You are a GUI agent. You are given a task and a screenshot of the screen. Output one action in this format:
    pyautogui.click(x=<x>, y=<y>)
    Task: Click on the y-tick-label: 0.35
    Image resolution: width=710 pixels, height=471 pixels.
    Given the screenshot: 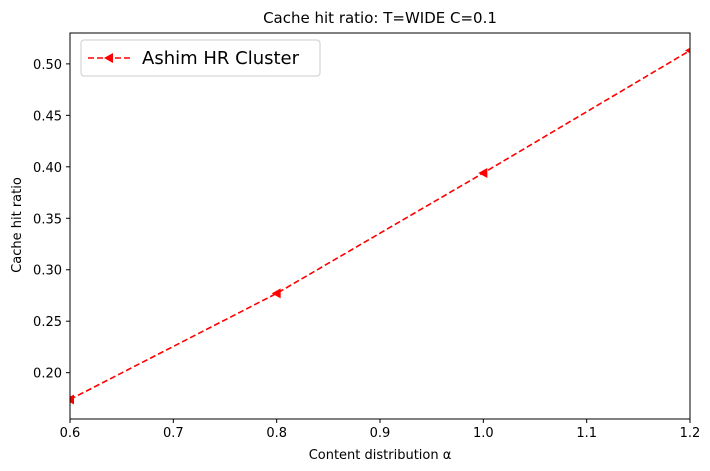 What is the action you would take?
    pyautogui.click(x=47, y=219)
    